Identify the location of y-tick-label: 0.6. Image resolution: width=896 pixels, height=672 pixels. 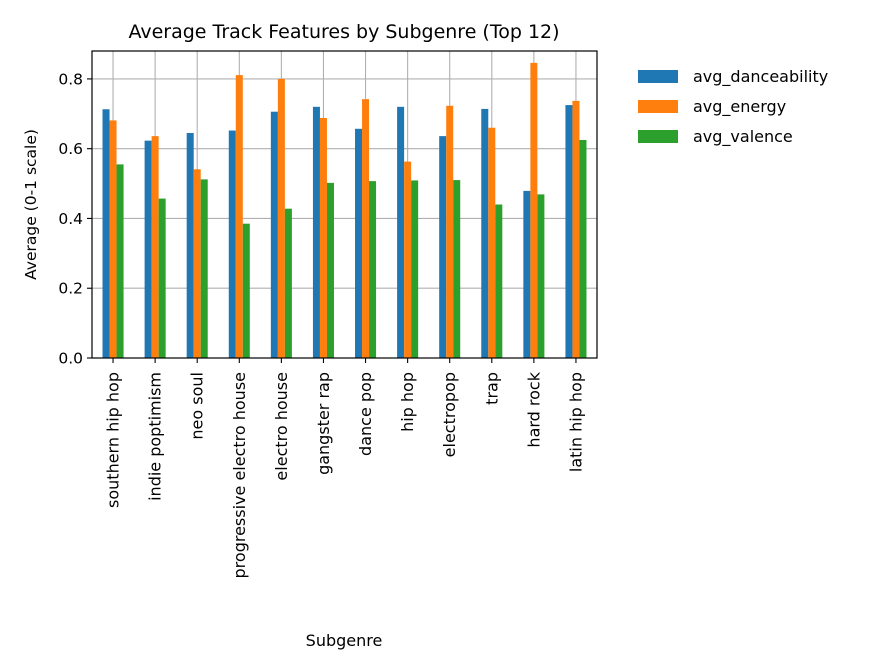
(70, 149).